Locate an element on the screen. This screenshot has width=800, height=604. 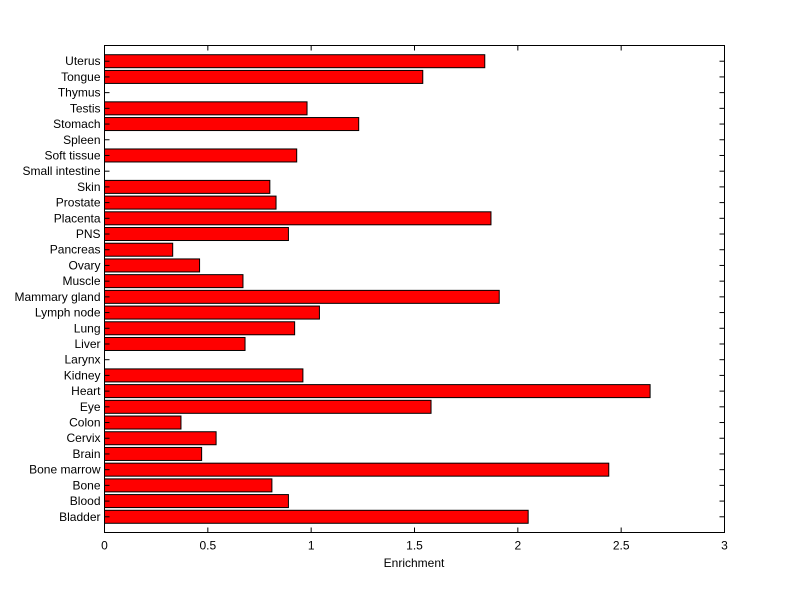
y-tick-label: Bone is located at coordinates (86, 485).